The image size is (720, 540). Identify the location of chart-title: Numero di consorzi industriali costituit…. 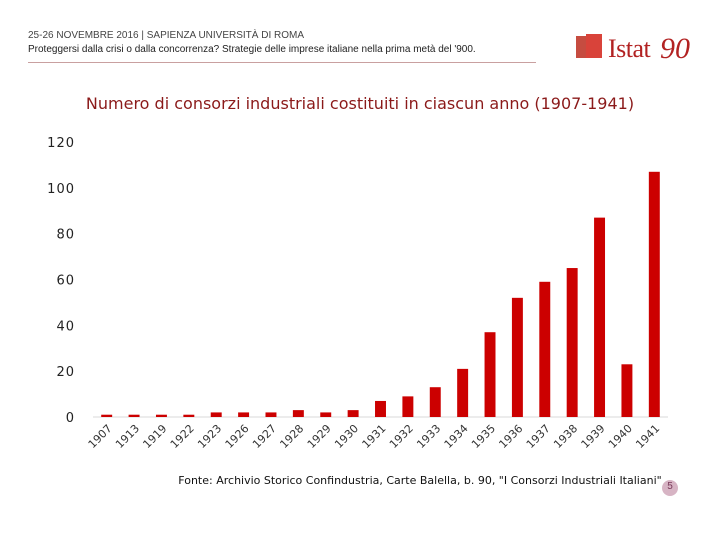
(360, 103).